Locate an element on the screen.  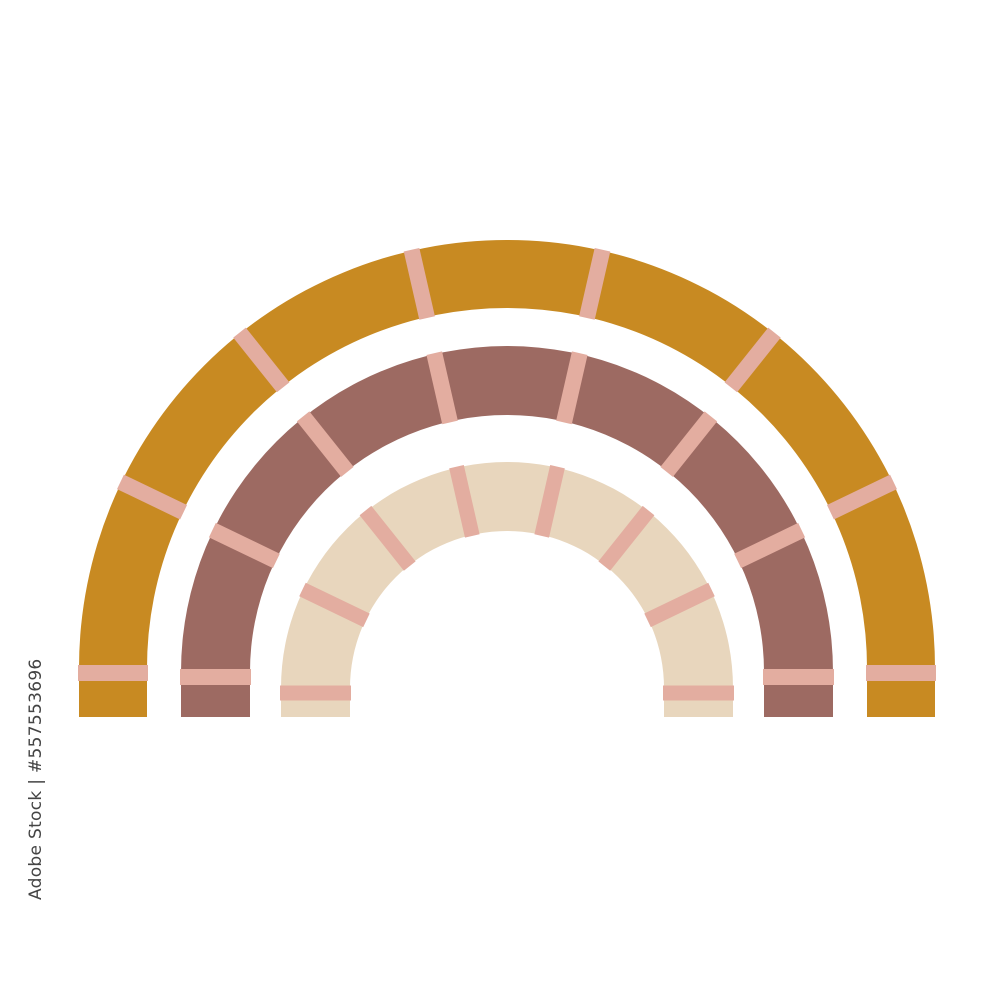
rainbow-band-inner is located at coordinates (507, 589).